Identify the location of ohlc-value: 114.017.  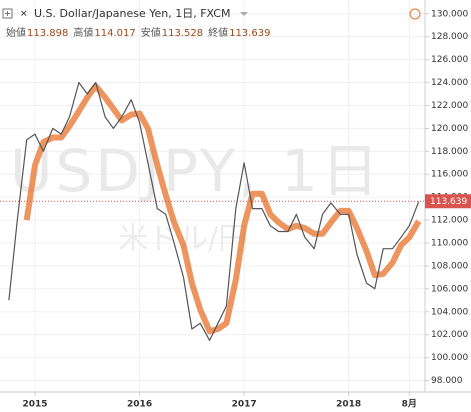
(114, 33).